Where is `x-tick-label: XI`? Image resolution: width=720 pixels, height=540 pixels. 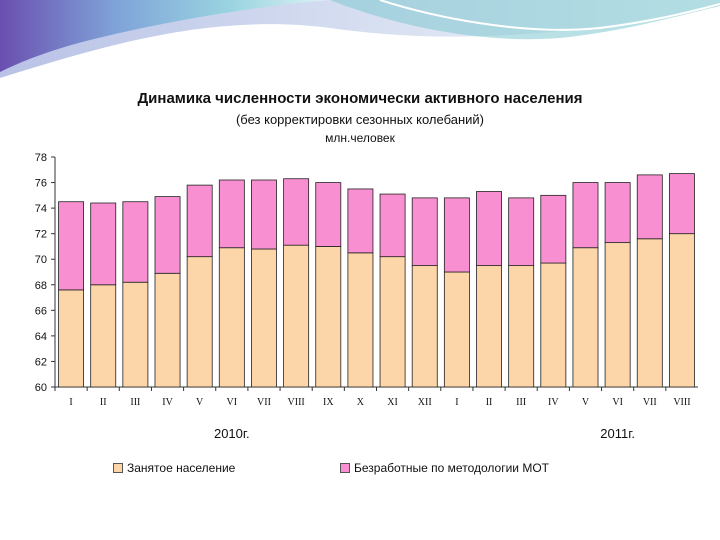
x-tick-label: XI is located at coordinates (392, 402).